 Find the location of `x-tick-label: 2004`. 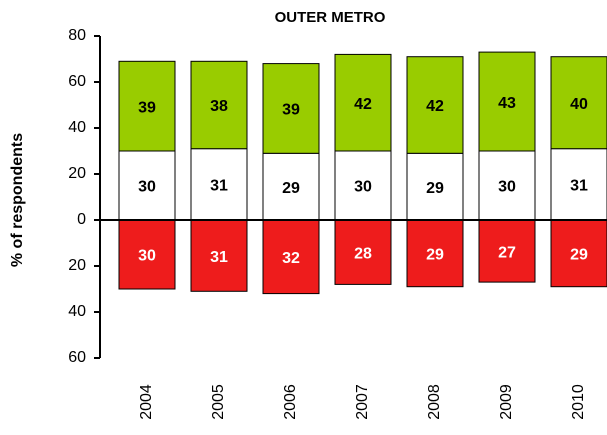

x-tick-label: 2004 is located at coordinates (146, 402).